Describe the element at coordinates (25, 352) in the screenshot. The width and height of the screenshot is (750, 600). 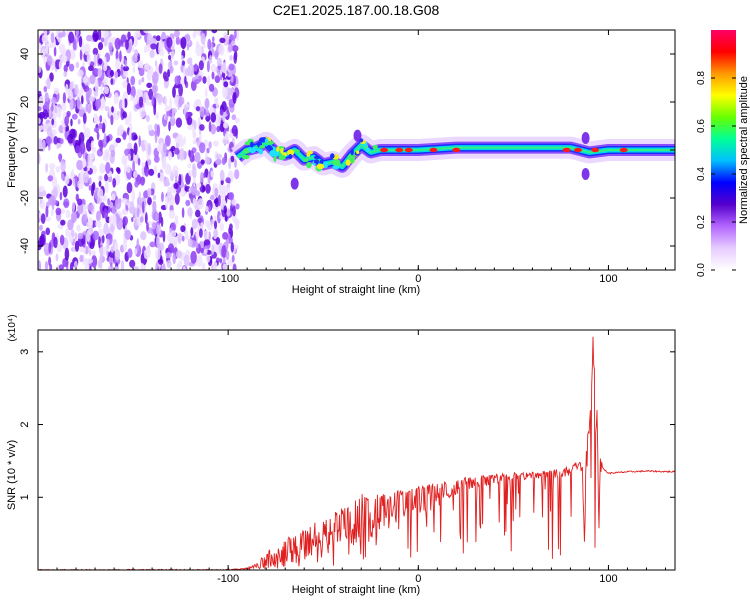
I see `y-tick-label: 3` at that location.